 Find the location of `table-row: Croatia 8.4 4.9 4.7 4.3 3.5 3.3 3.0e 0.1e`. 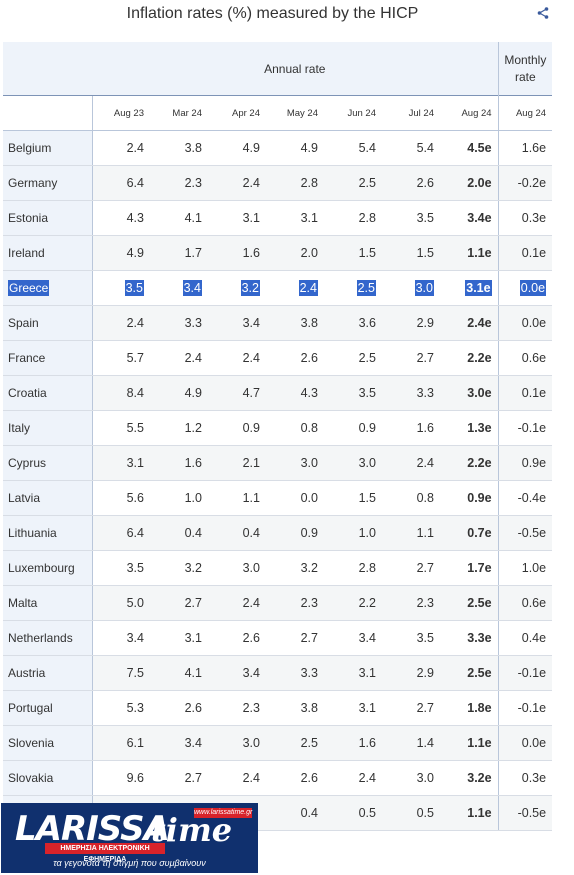

table-row: Croatia 8.4 4.9 4.7 4.3 3.5 3.3 3.0e 0.1e is located at coordinates (278, 393).